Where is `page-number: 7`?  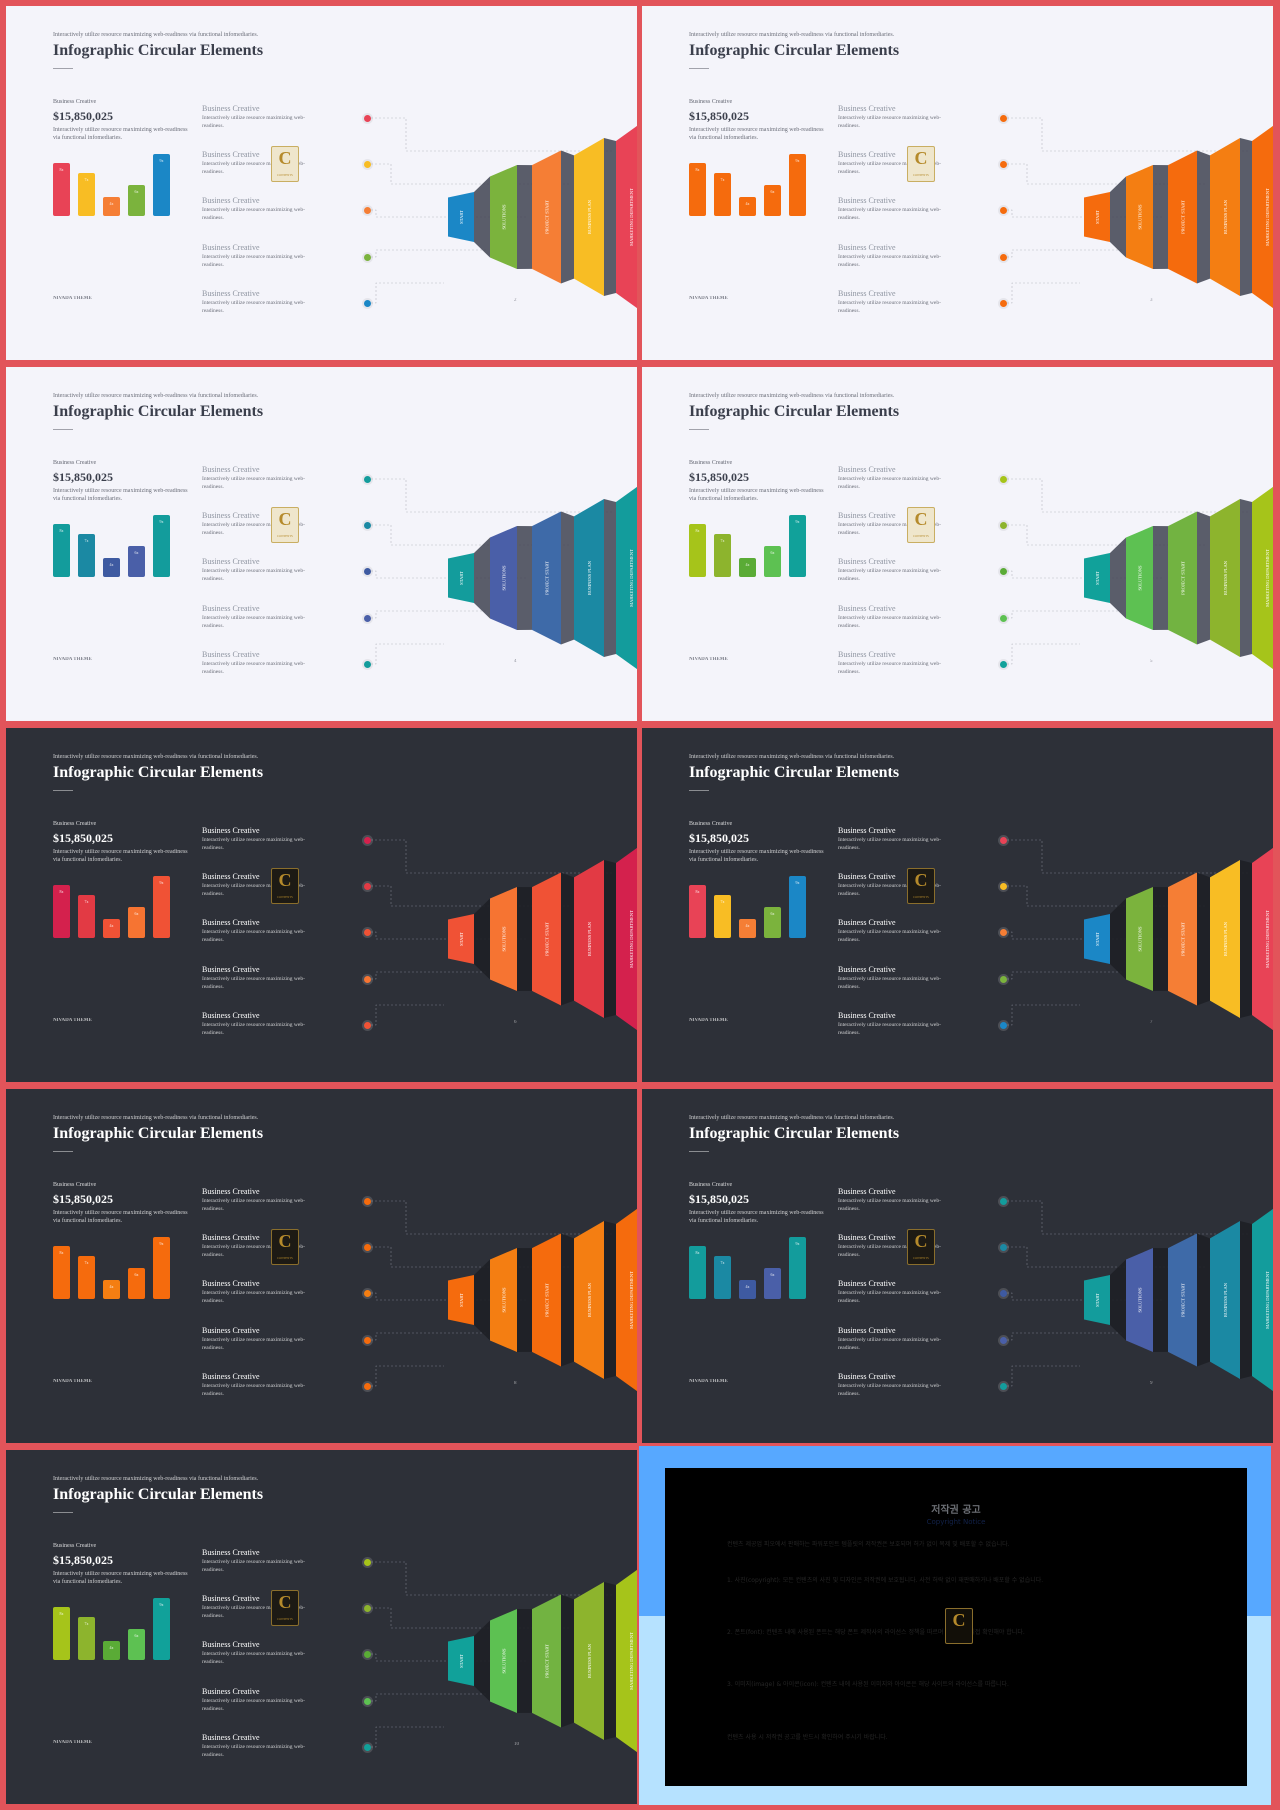 page-number: 7 is located at coordinates (1151, 1022).